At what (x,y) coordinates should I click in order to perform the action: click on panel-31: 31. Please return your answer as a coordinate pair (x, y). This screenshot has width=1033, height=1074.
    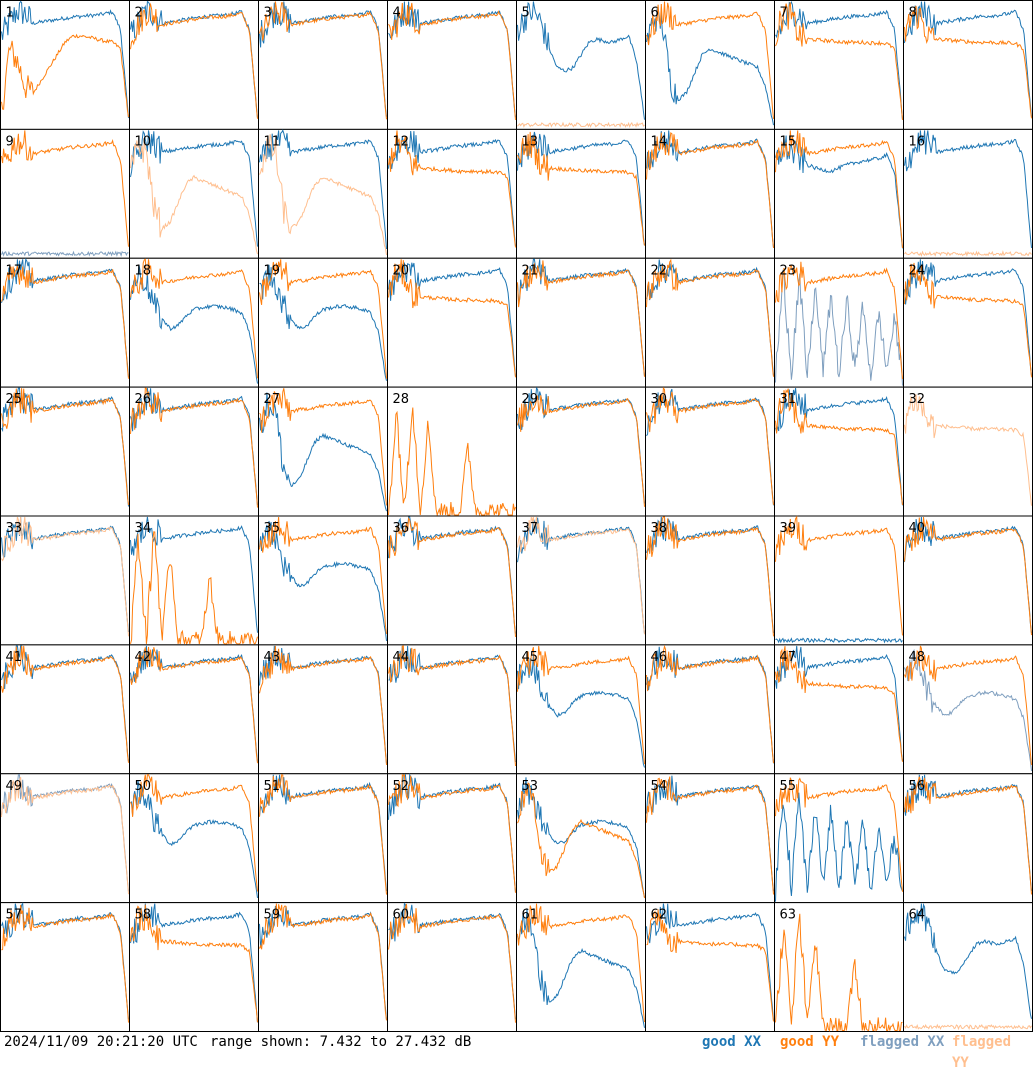
    Looking at the image, I should click on (839, 451).